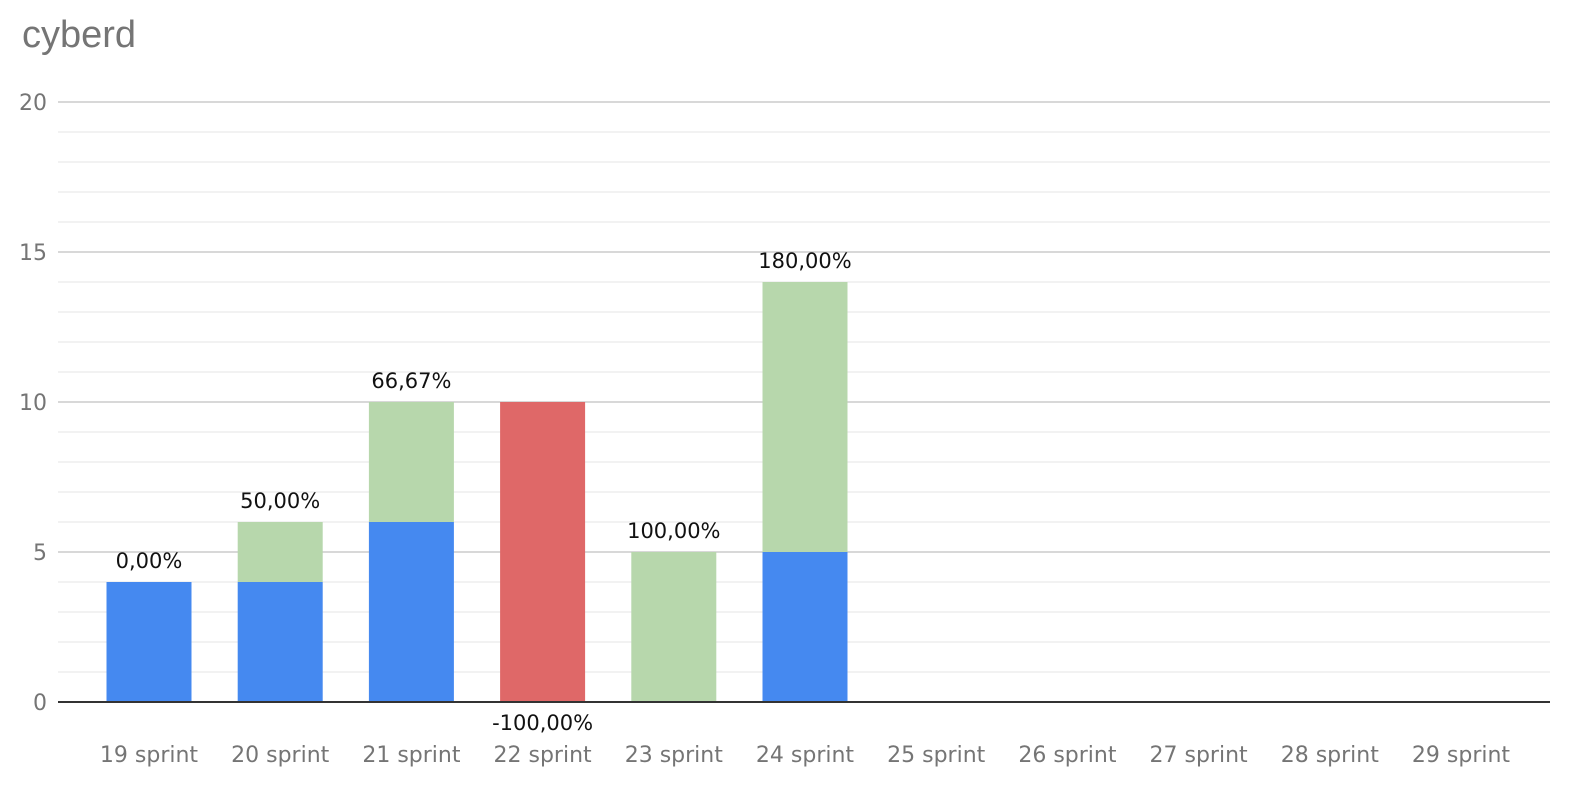 This screenshot has width=1588, height=800. Describe the element at coordinates (674, 755) in the screenshot. I see `x-tick-label: 23 sprint` at that location.